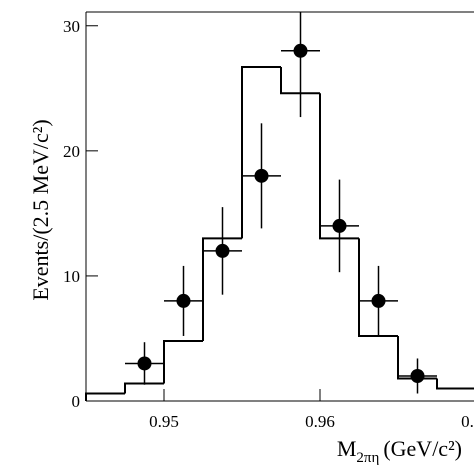 Image resolution: width=474 pixels, height=474 pixels. Describe the element at coordinates (71, 26) in the screenshot. I see `y-tick-label: 30` at that location.